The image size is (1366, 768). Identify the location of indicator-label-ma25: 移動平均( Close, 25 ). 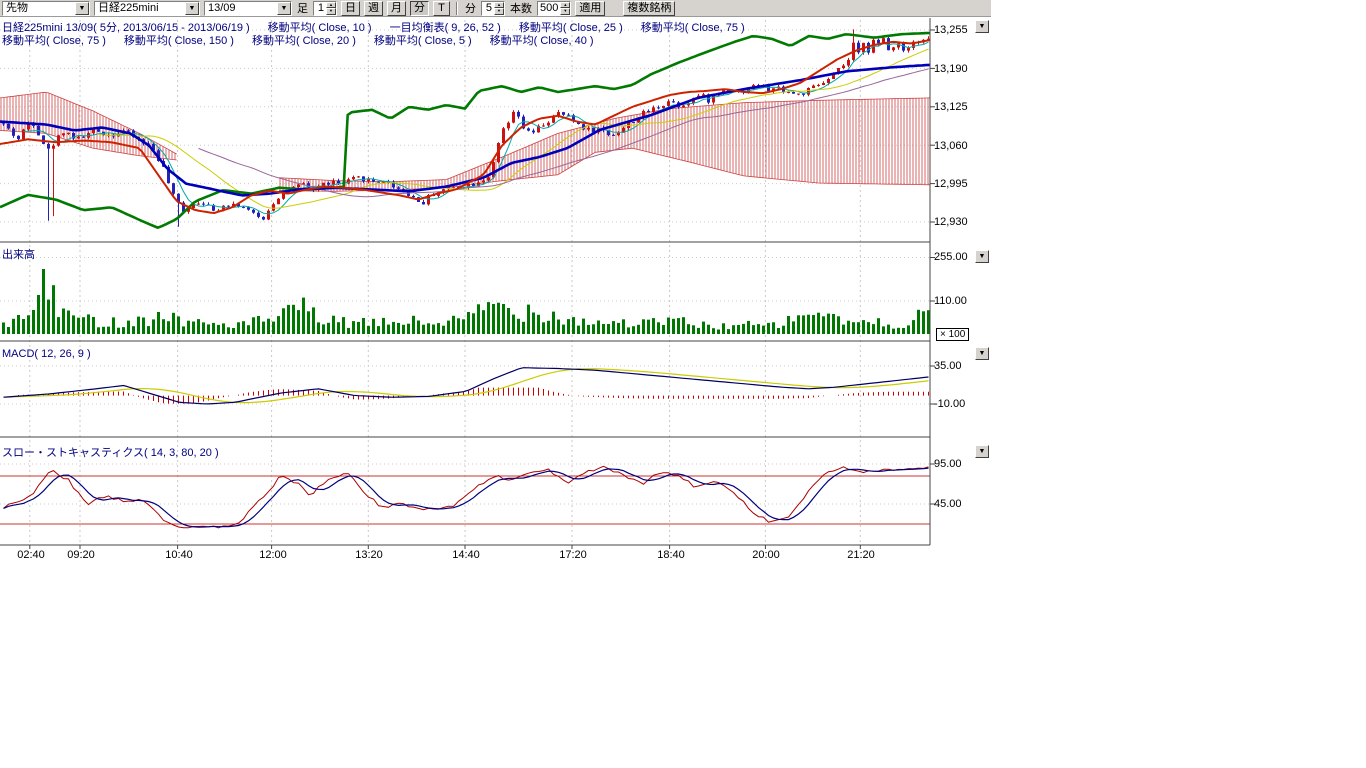
(570, 28).